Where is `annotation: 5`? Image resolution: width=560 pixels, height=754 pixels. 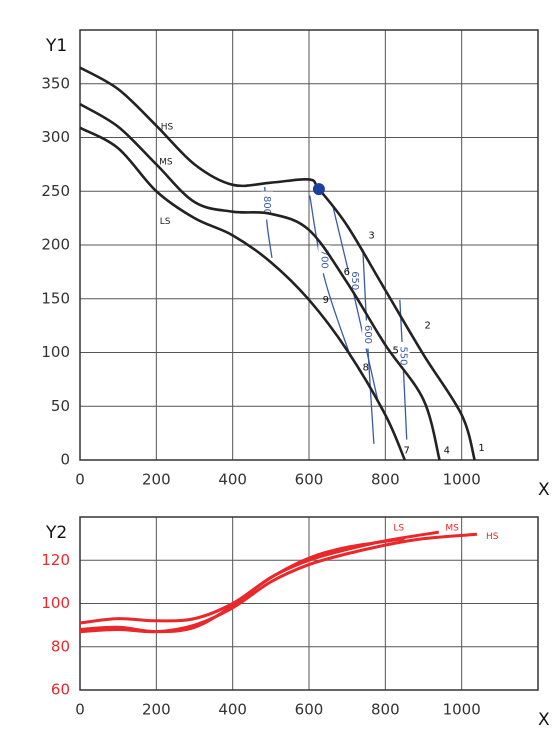 annotation: 5 is located at coordinates (395, 350).